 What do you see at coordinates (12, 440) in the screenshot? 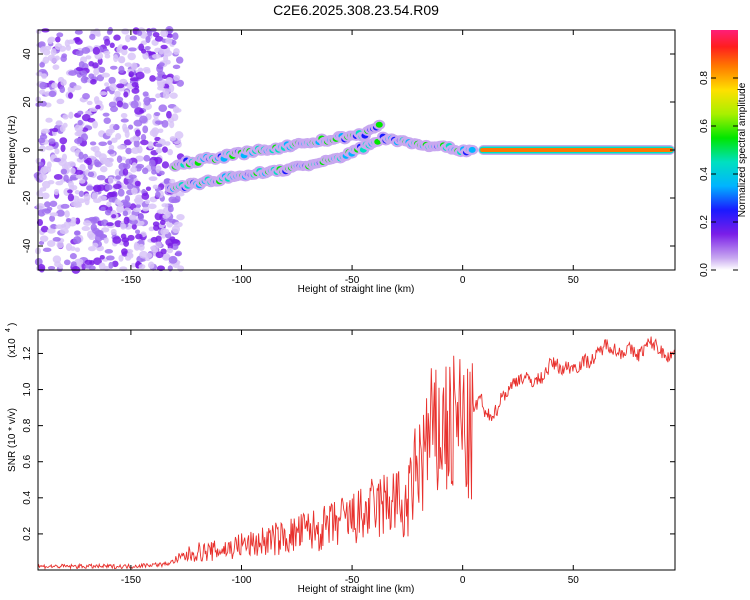
I see `snr-y-label: SNR (10 * v/v)` at bounding box center [12, 440].